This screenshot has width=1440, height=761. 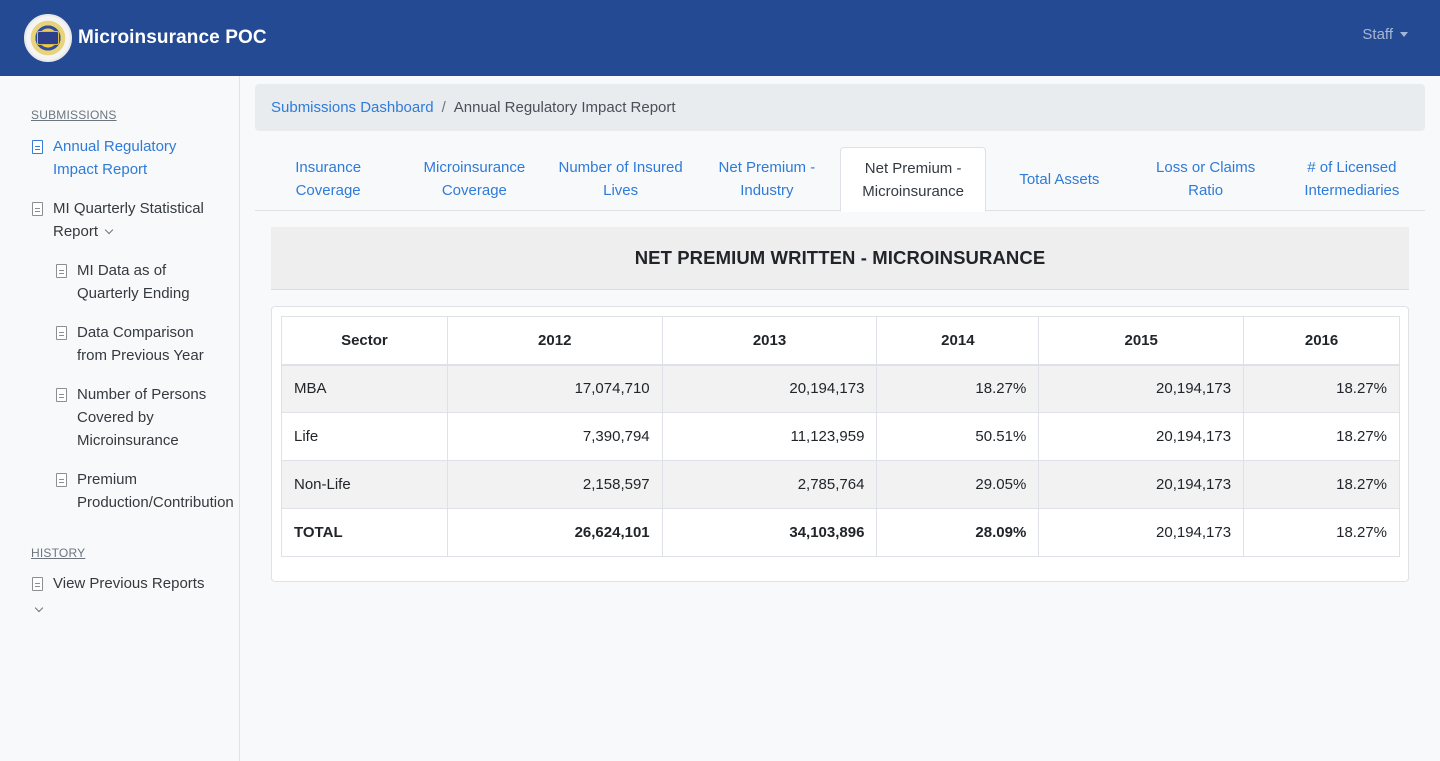 I want to click on table-cell: 50.51%, so click(x=958, y=436).